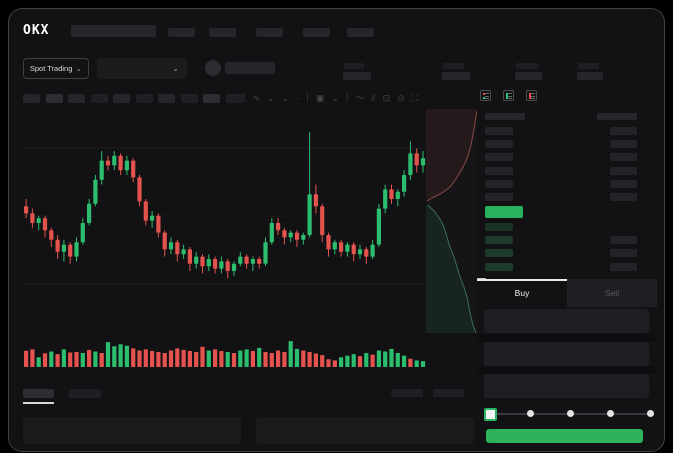 Image resolution: width=673 pixels, height=453 pixels. Describe the element at coordinates (373, 97) in the screenshot. I see `drawing-tools-icon: ⫽` at that location.